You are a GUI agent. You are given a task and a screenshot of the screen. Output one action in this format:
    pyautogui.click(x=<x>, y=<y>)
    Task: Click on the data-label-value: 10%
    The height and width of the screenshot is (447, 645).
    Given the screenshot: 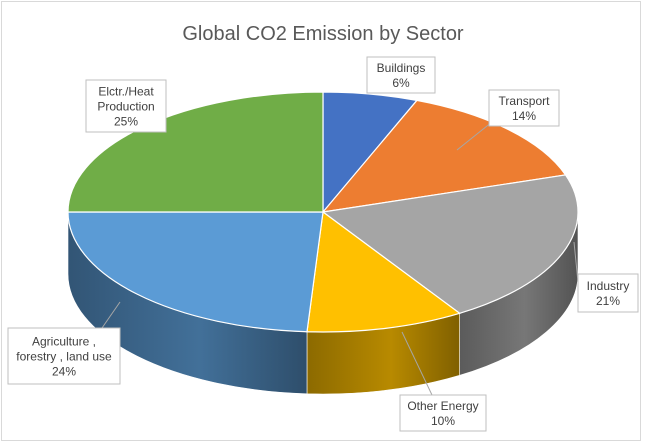 What is the action you would take?
    pyautogui.click(x=443, y=421)
    